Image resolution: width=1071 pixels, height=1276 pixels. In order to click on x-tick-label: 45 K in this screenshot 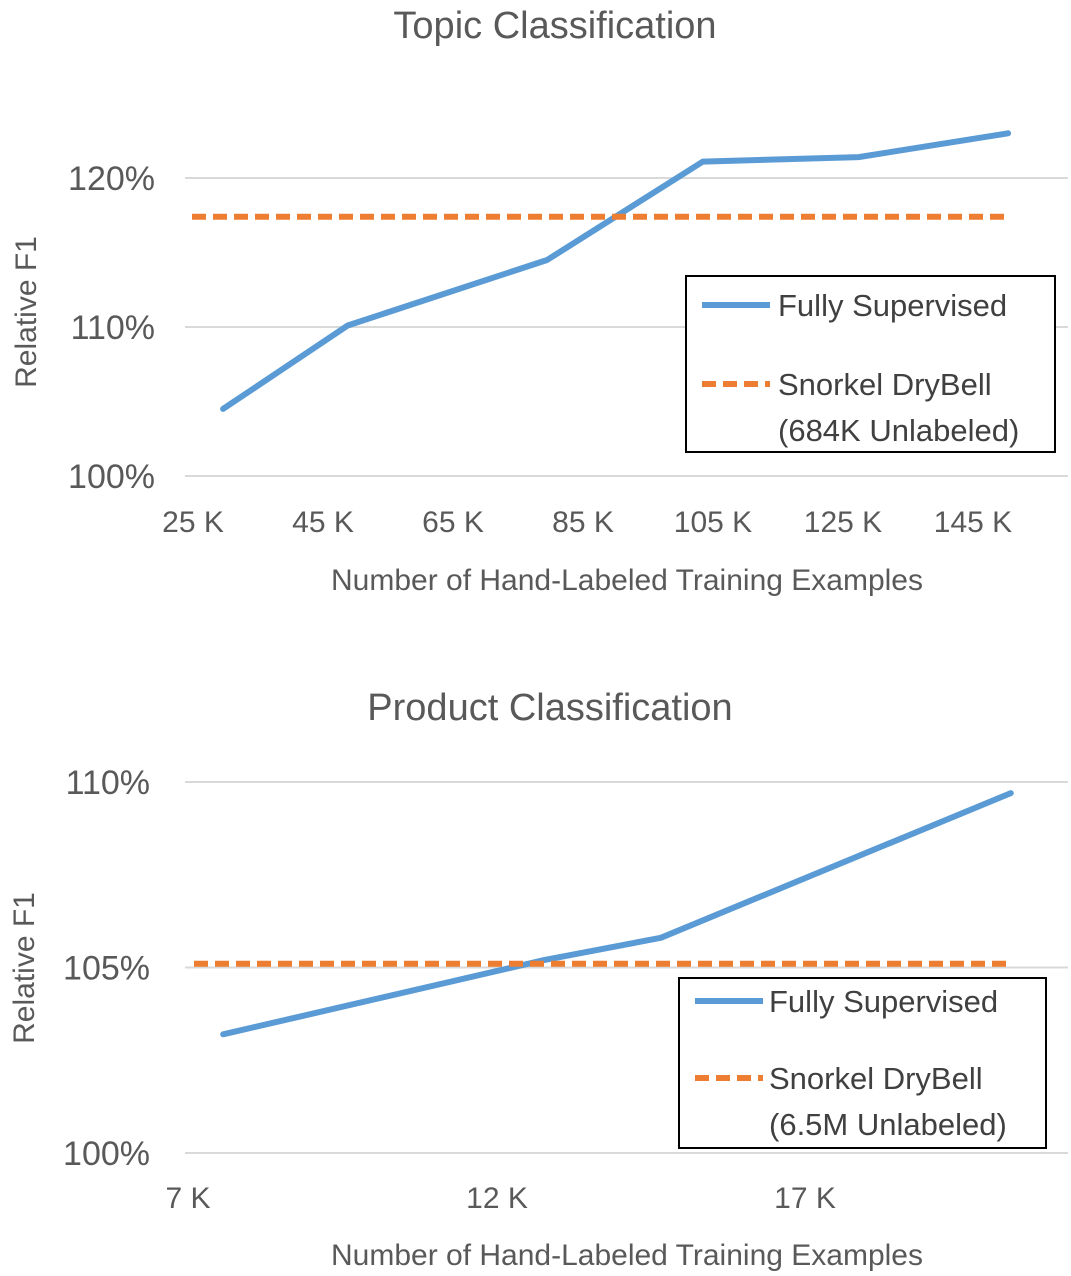, I will do `click(323, 522)`.